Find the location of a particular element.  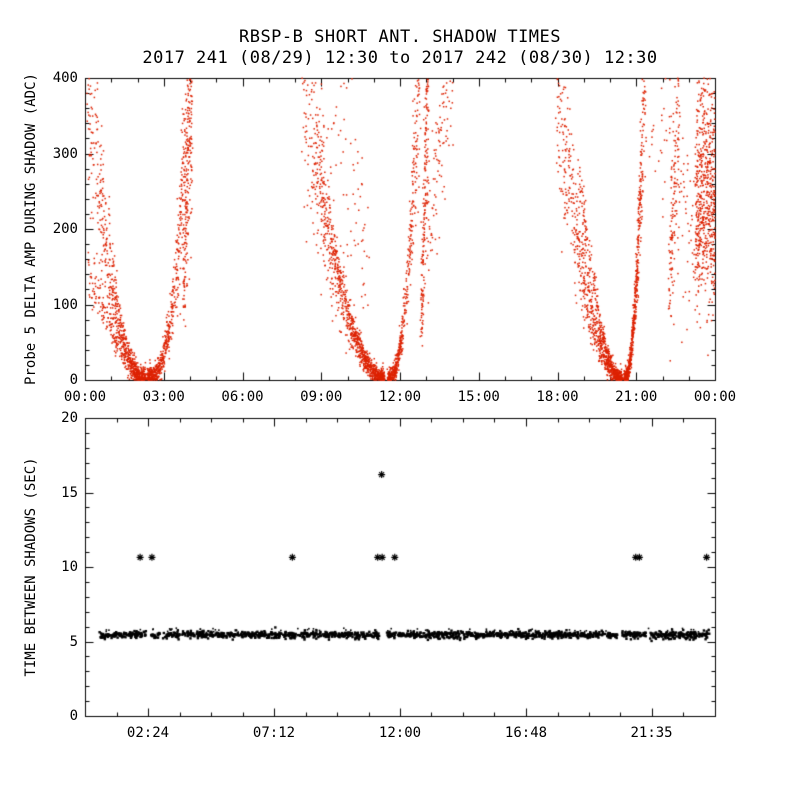

top-y-tick-label: 200 is located at coordinates (65, 229).